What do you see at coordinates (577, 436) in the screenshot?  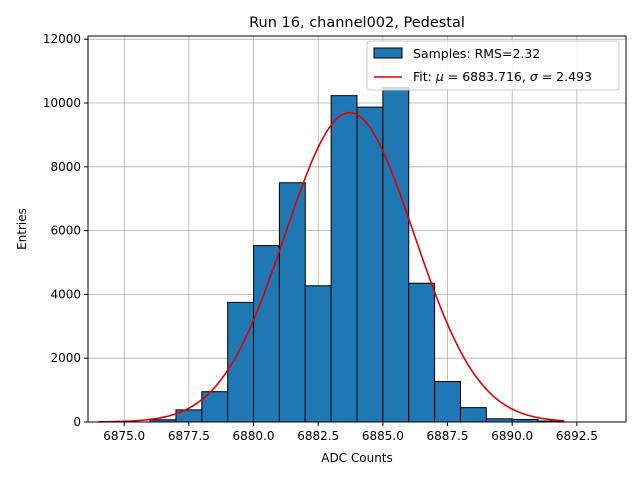 I see `x-tick-label: 6892.5` at bounding box center [577, 436].